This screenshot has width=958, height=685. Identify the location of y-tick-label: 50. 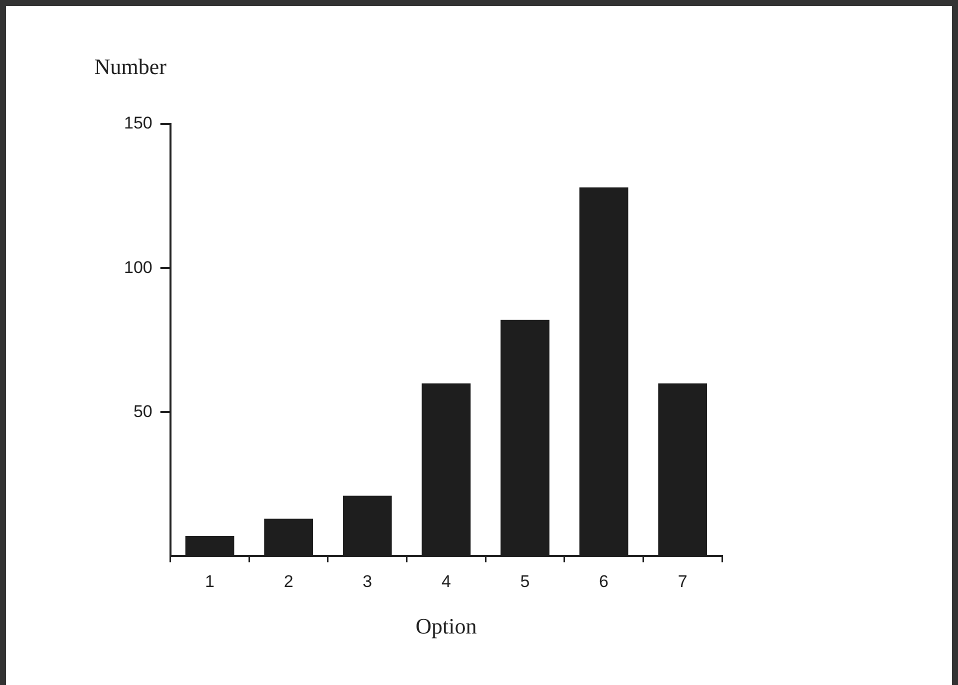
(142, 411).